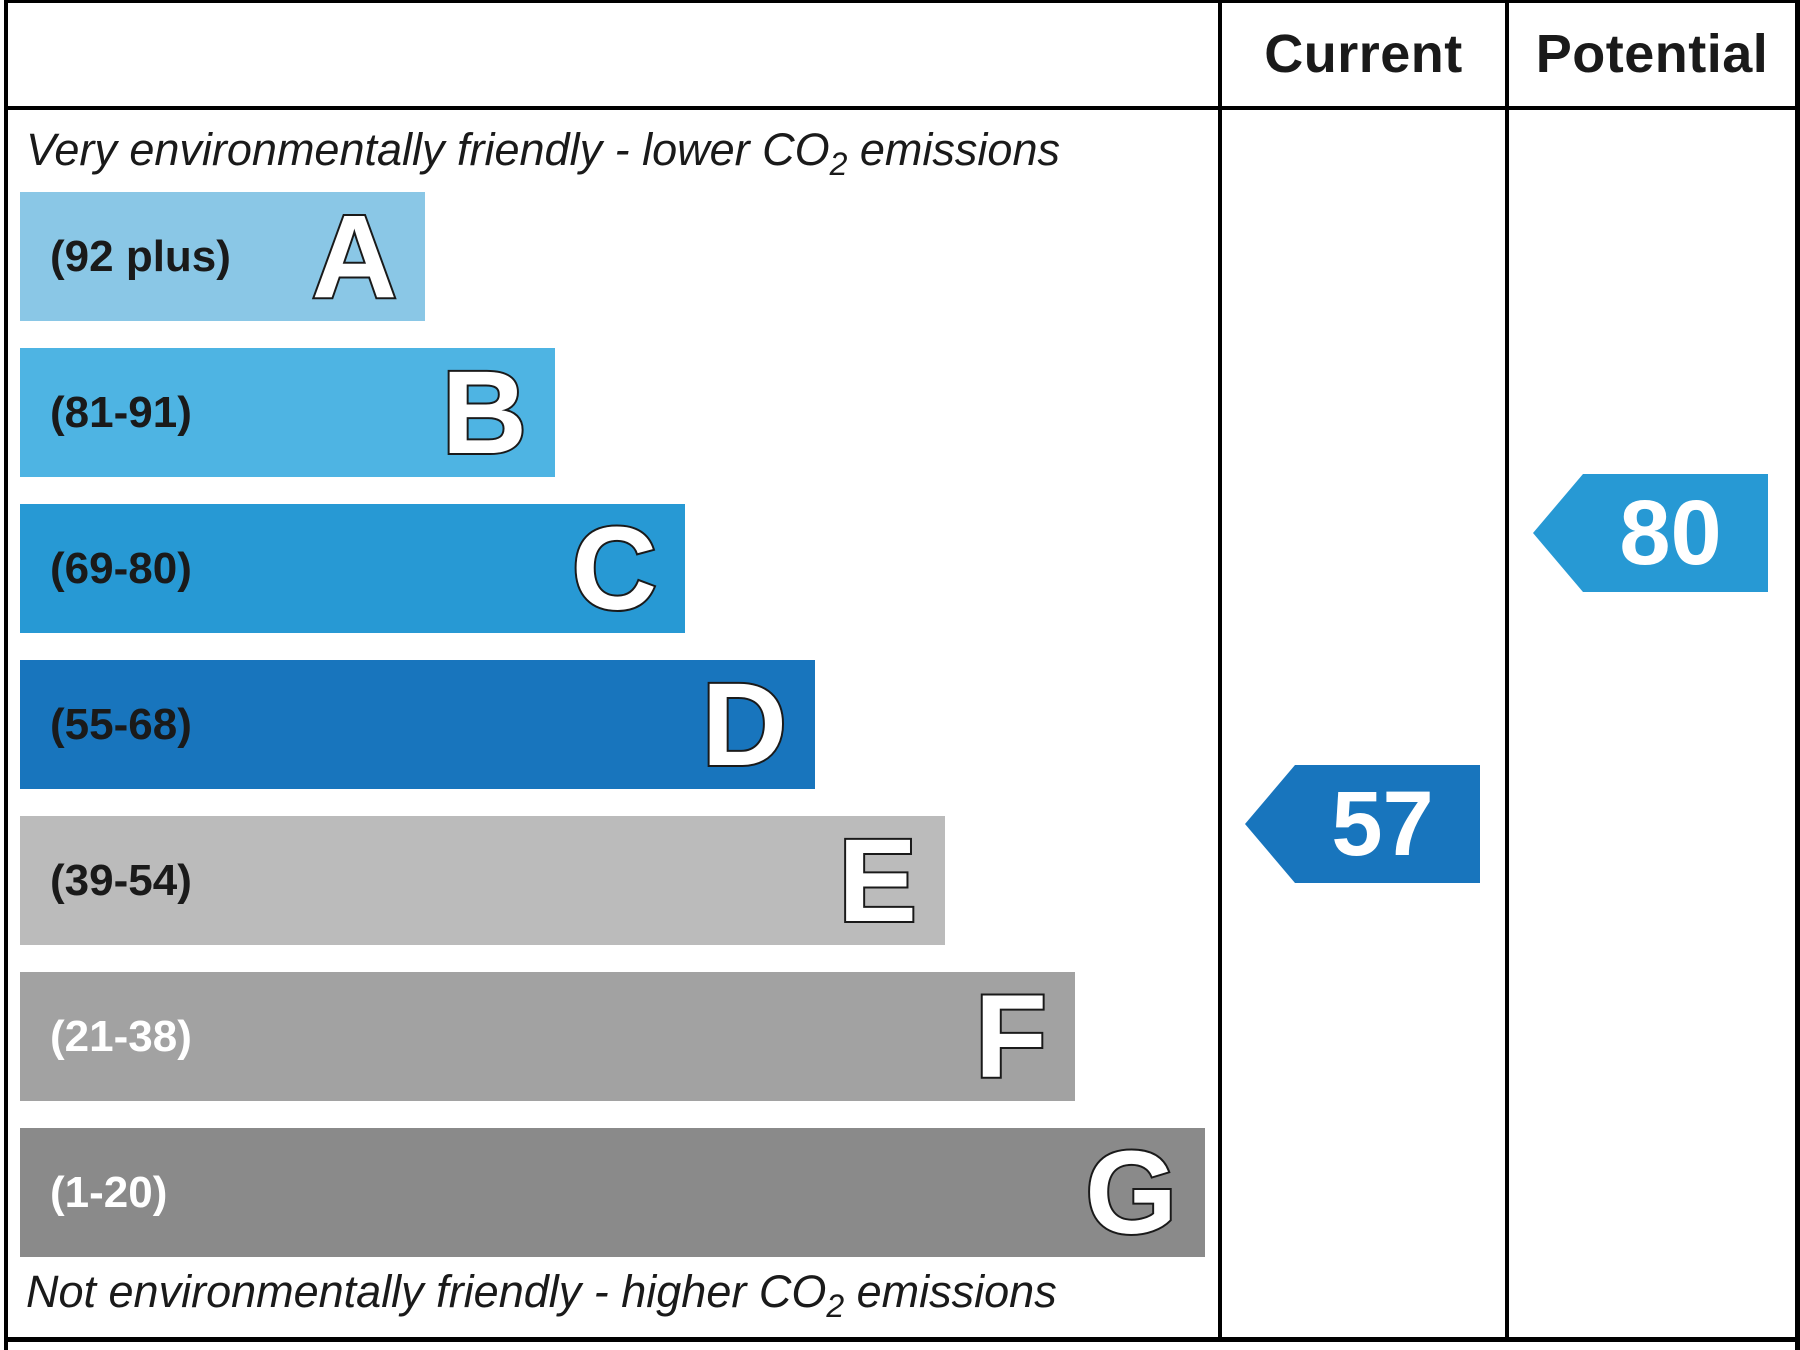  Describe the element at coordinates (950, 1291) in the screenshot. I see `bottom-caption-tail: emissions` at that location.